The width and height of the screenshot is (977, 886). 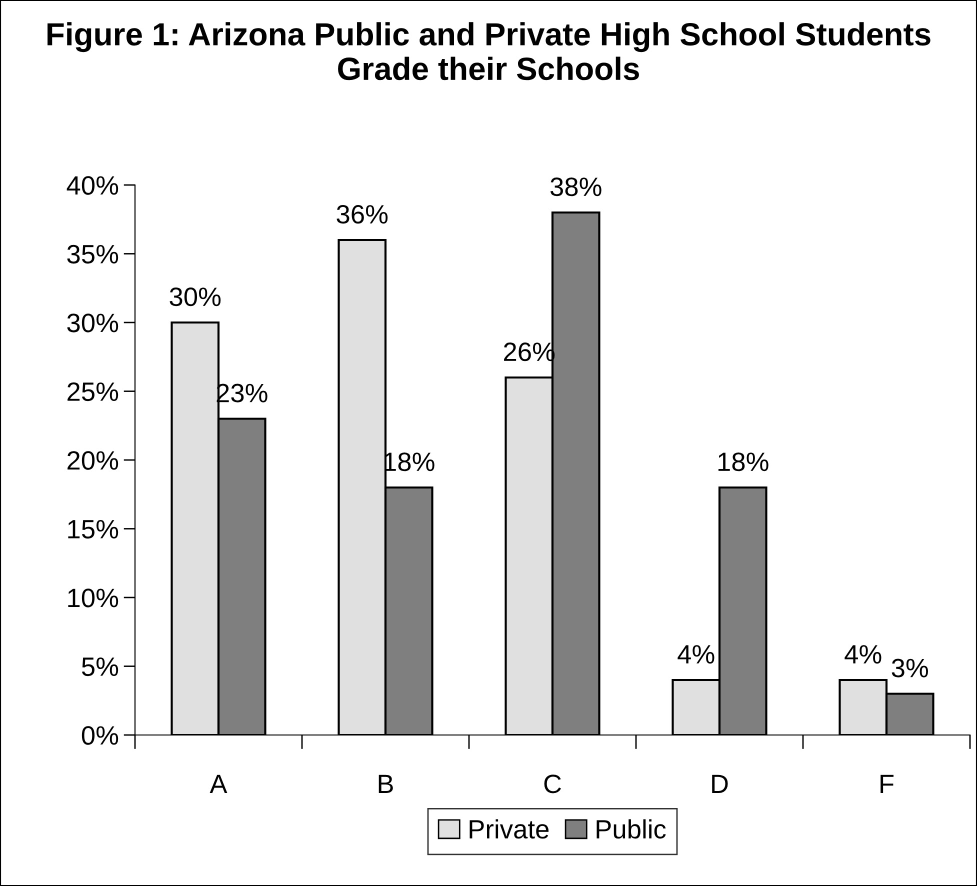 What do you see at coordinates (92, 323) in the screenshot?
I see `y-tick-label: 30%` at bounding box center [92, 323].